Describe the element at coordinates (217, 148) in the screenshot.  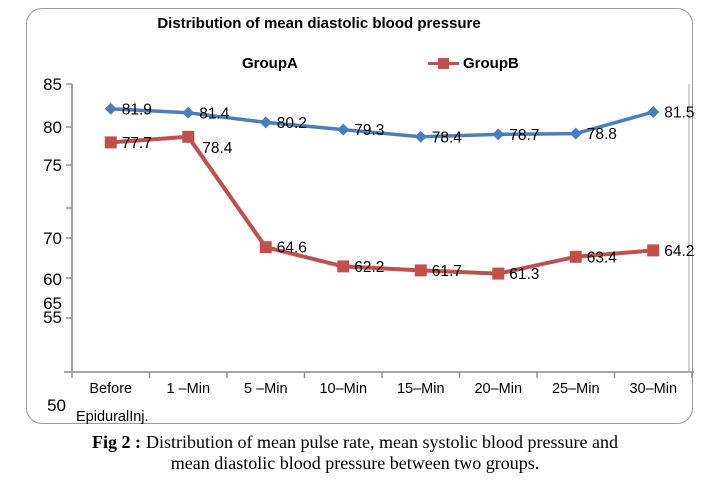
I see `series-GroupB-data-label: 78.4` at that location.